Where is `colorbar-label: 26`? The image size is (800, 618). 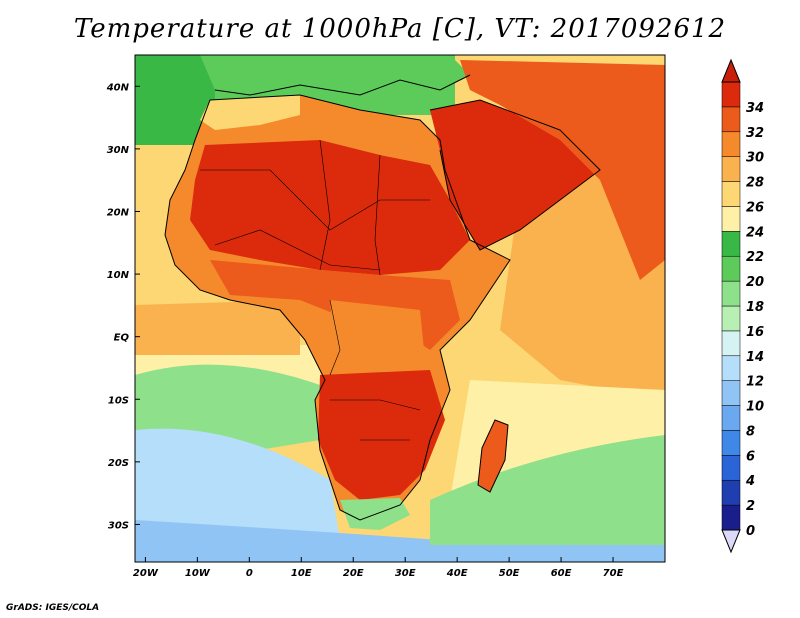 colorbar-label: 26 is located at coordinates (755, 207).